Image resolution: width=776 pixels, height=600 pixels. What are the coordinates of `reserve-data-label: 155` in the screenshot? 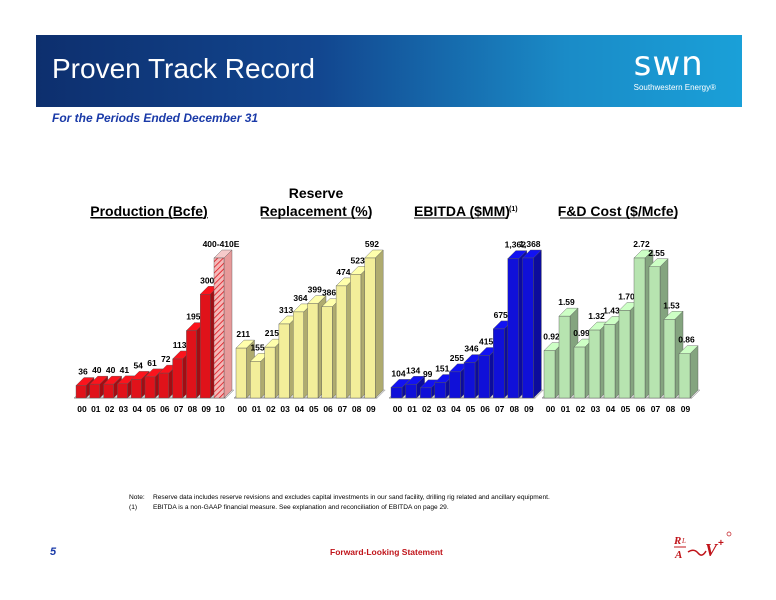 It's located at (257, 347).